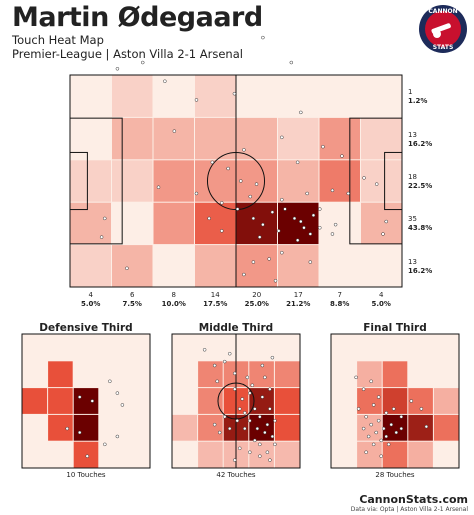 The width and height of the screenshot is (474, 515). I want to click on match-label: Premier-League | Aston Villa 2-1 Arsenal, so click(127, 54).